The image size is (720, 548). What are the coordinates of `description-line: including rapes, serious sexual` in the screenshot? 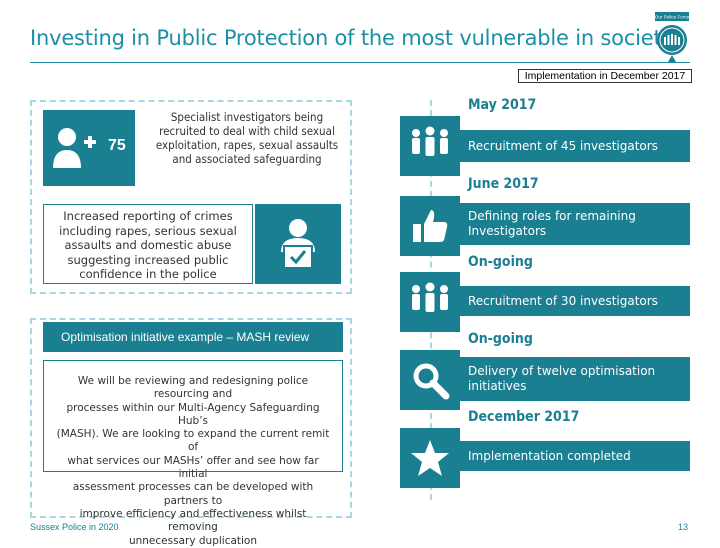 It's located at (148, 230).